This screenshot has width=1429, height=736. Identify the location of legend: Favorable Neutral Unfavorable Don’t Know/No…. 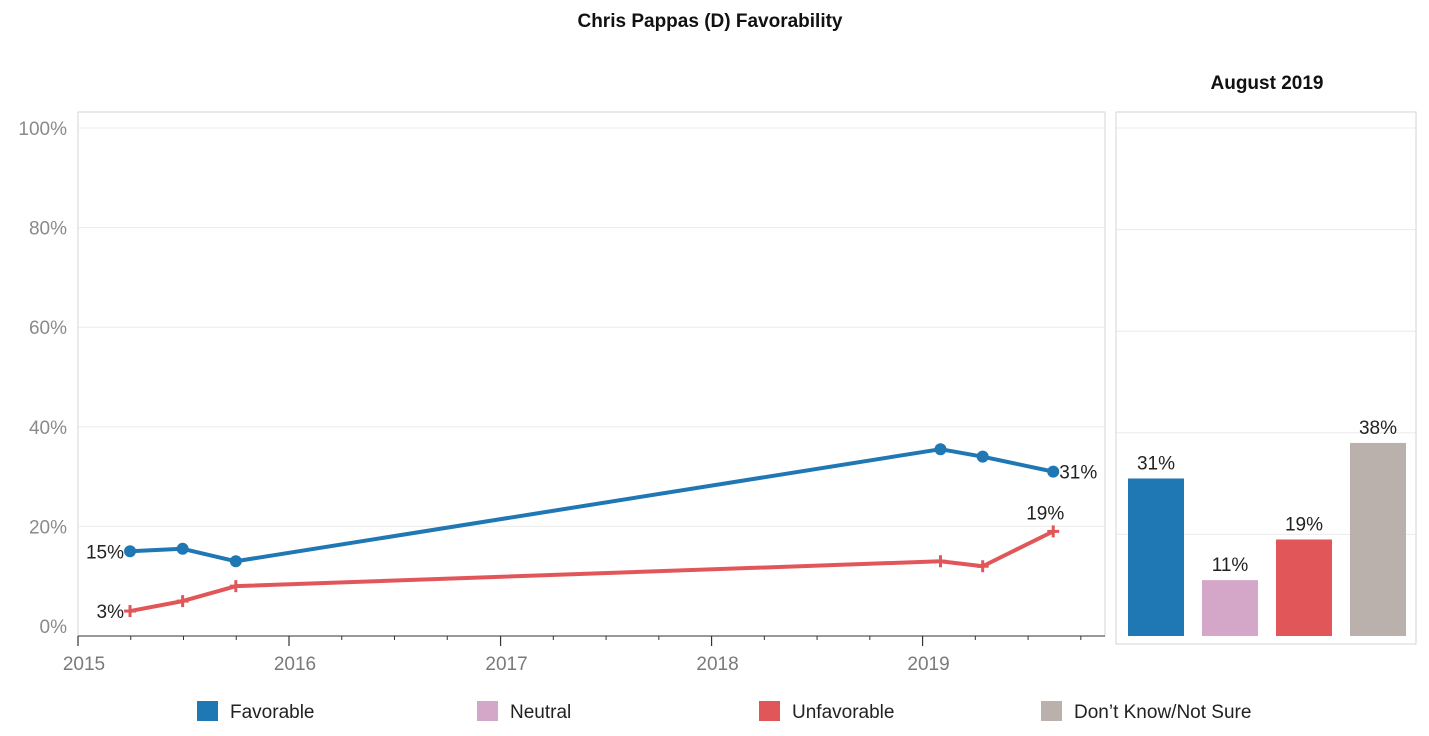
(724, 712).